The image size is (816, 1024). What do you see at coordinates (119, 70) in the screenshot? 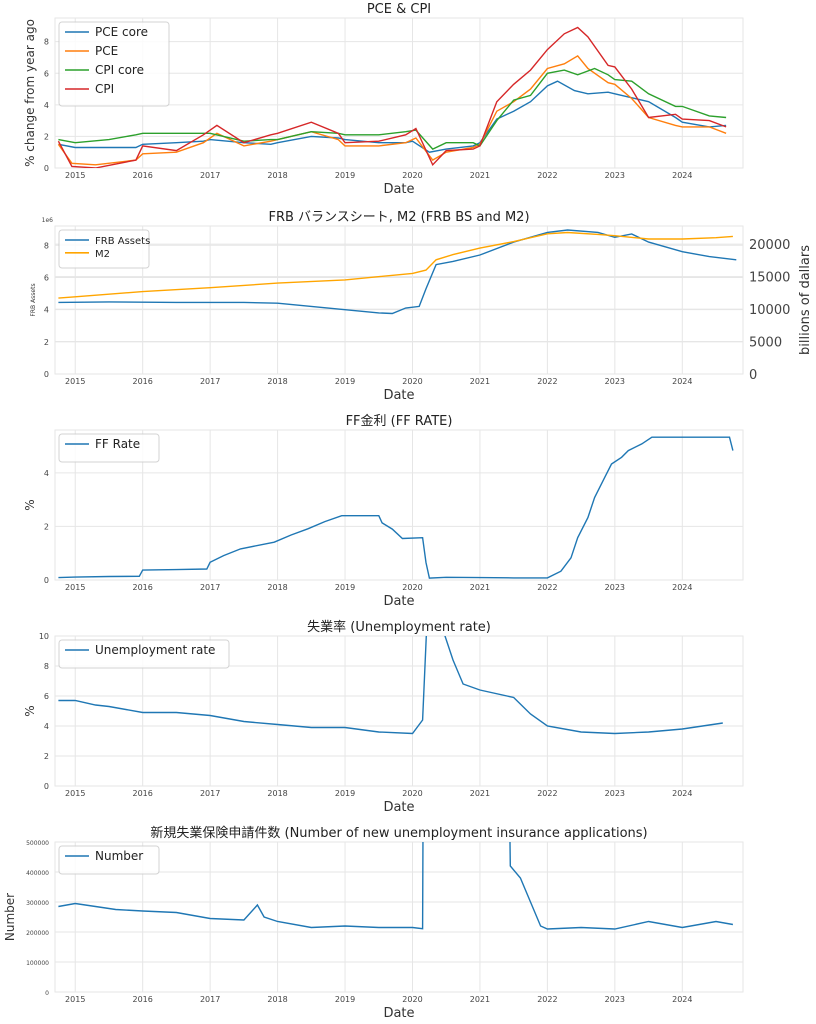
I see `legend-label: CPI core` at bounding box center [119, 70].